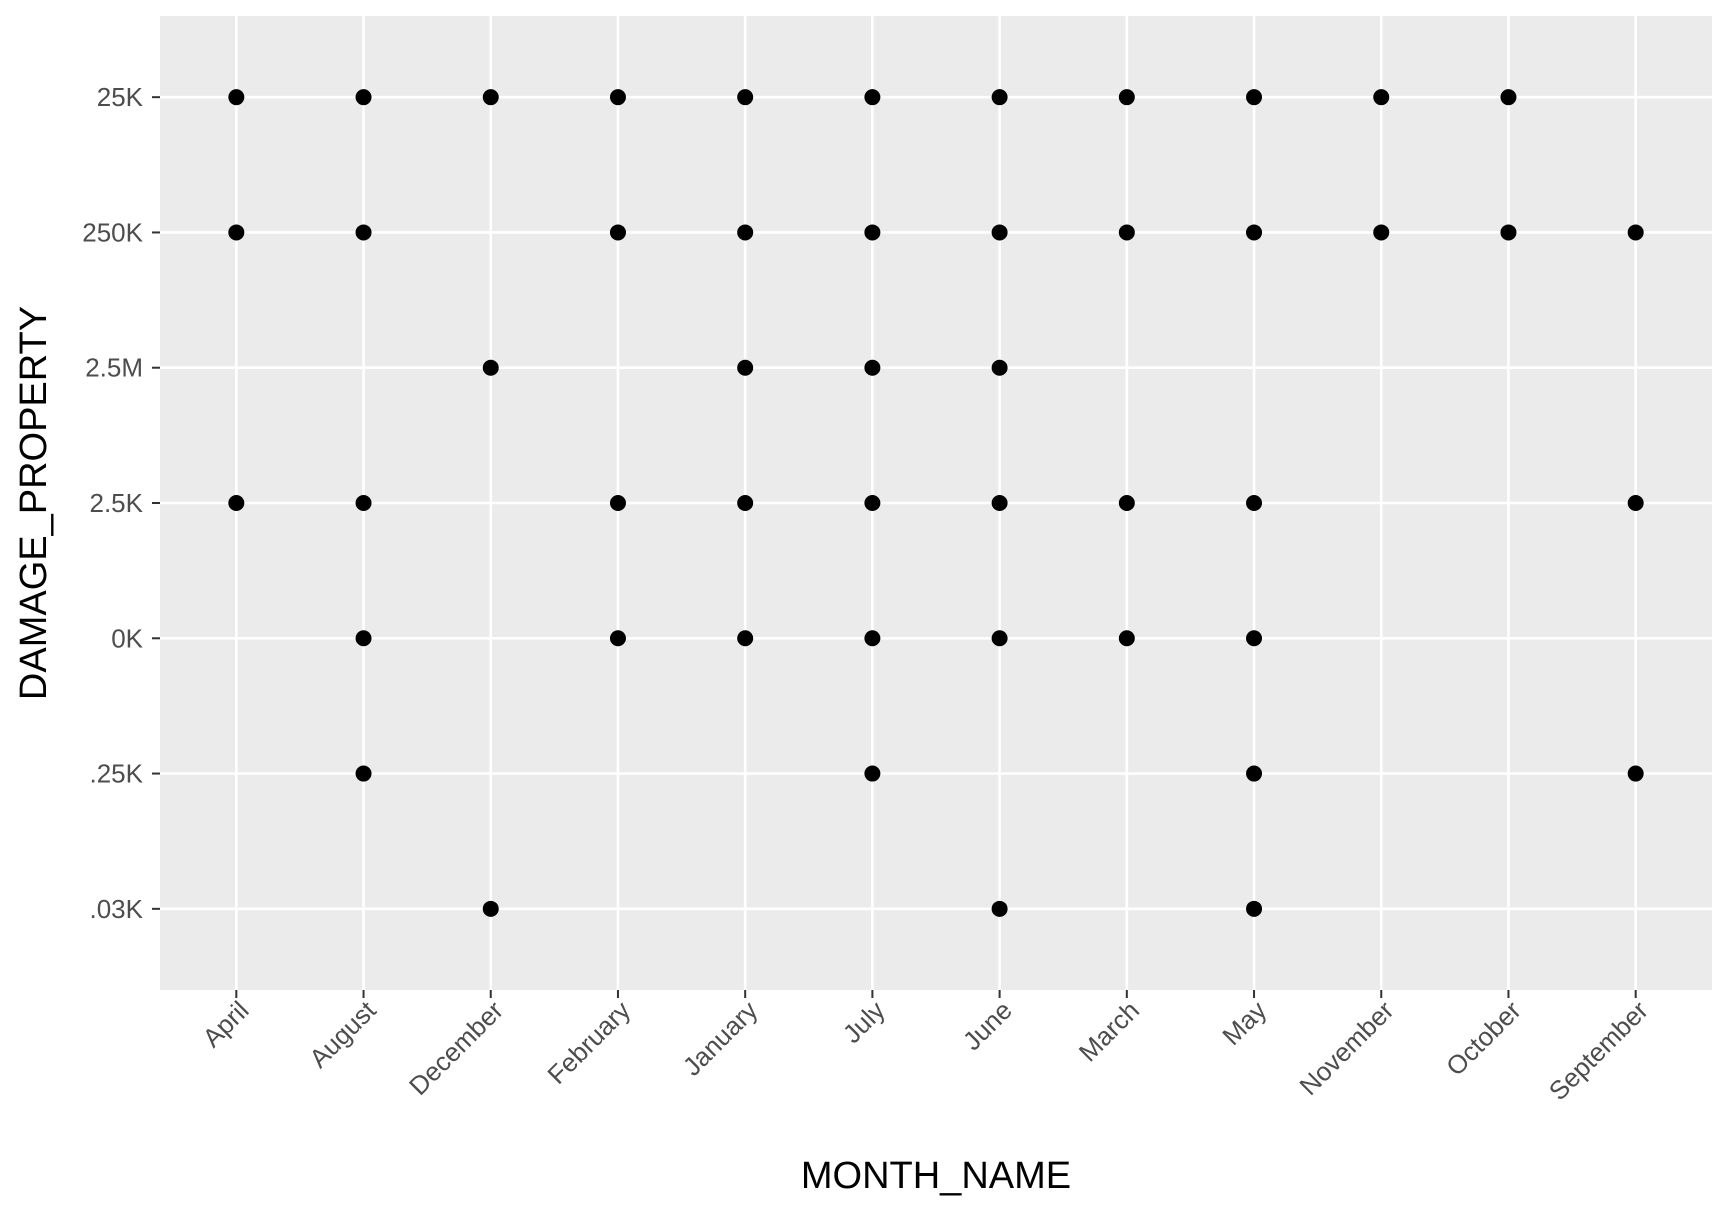  What do you see at coordinates (1346, 1048) in the screenshot?
I see `x-tick-label: November` at bounding box center [1346, 1048].